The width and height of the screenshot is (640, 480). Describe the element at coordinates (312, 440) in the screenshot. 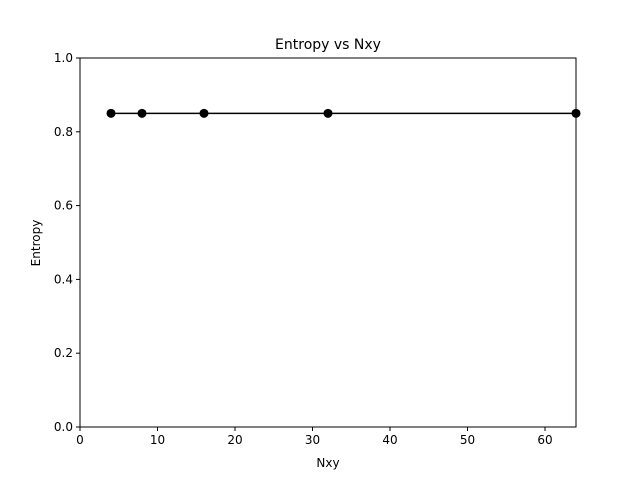

I see `x-tick-label: 30` at that location.